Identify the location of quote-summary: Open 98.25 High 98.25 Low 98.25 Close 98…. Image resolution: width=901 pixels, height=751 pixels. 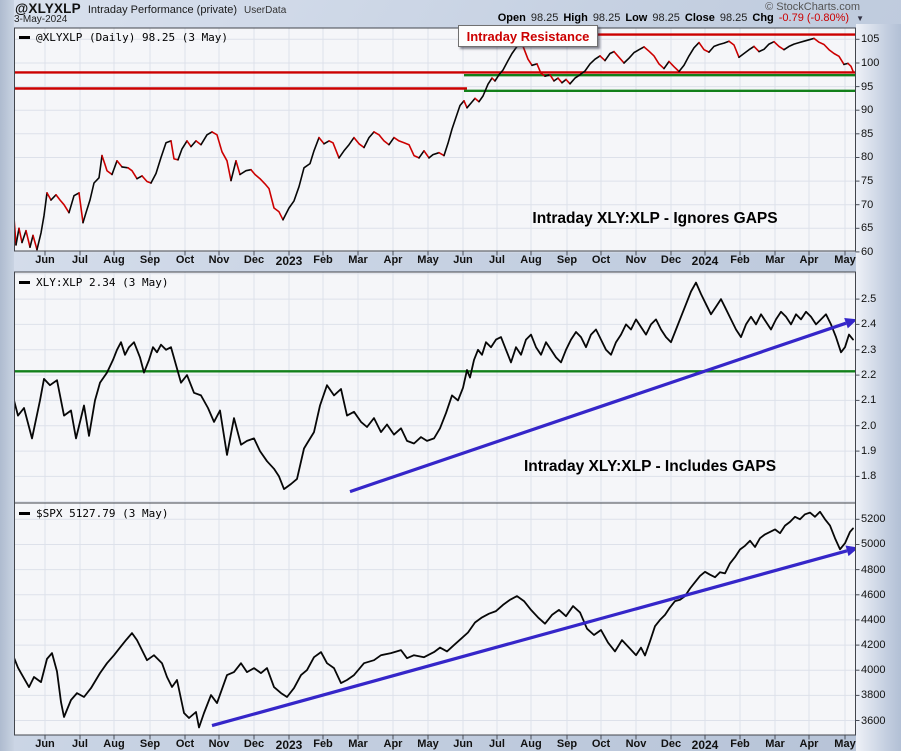
(681, 18).